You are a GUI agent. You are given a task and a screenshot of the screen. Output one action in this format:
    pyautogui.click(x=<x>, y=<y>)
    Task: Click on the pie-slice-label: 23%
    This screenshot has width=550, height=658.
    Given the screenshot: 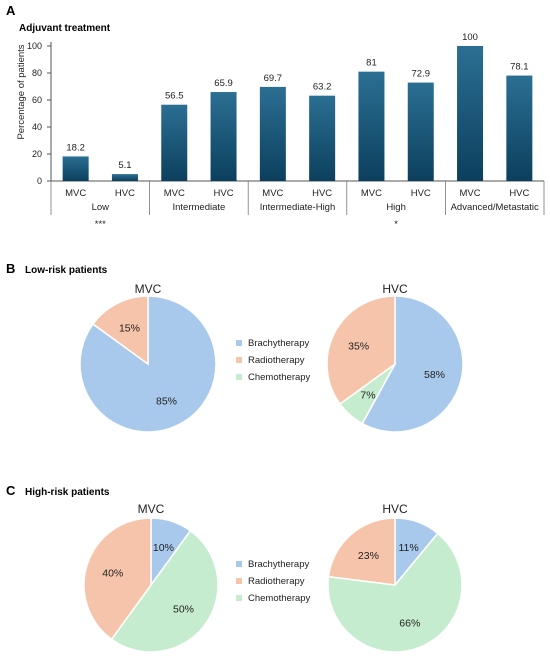 What is the action you would take?
    pyautogui.click(x=368, y=556)
    